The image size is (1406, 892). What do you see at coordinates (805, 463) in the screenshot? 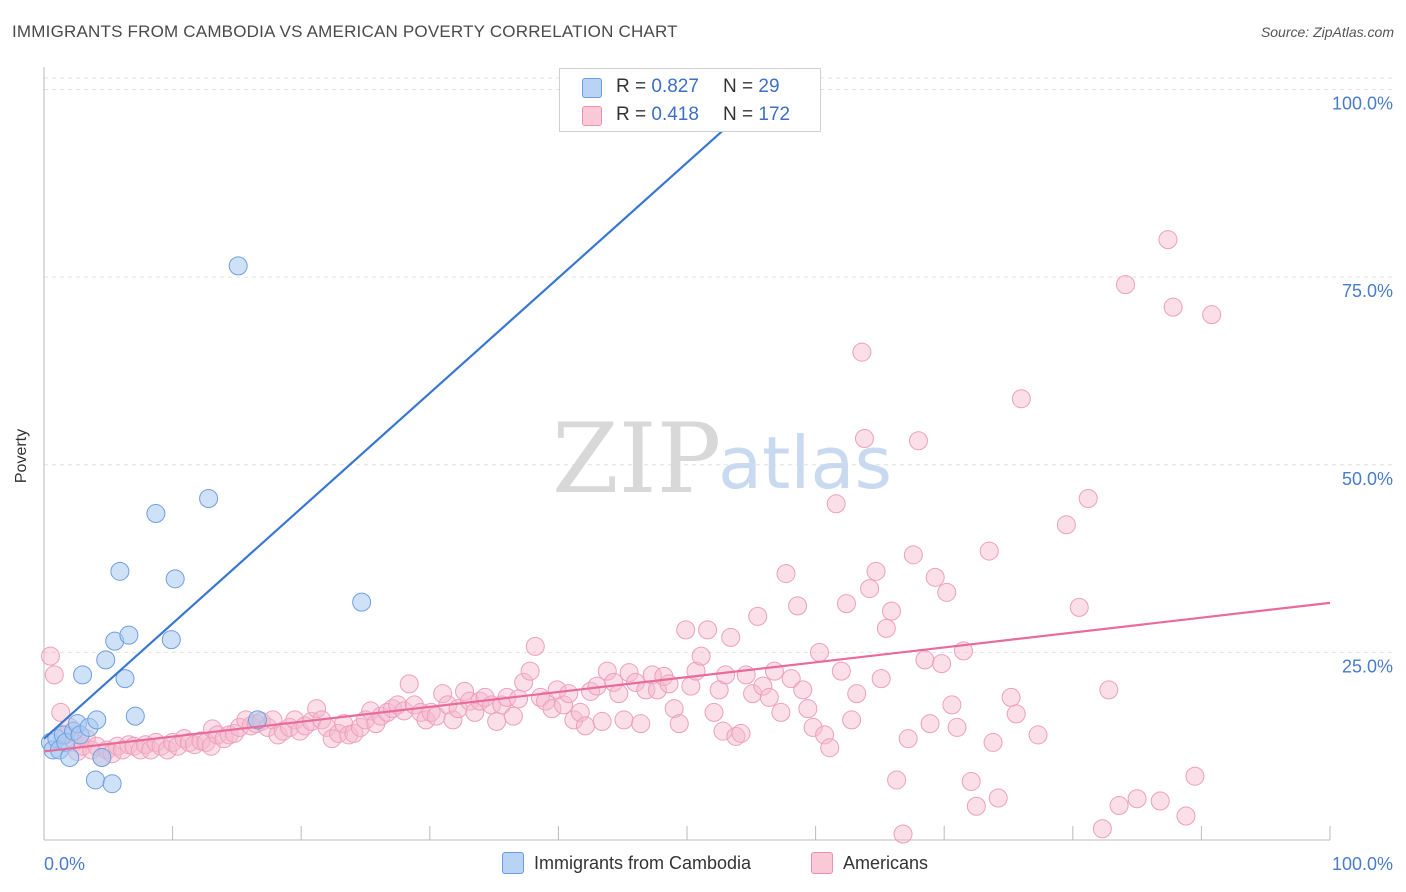
I see `watermark-atlas: atlas` at bounding box center [805, 463].